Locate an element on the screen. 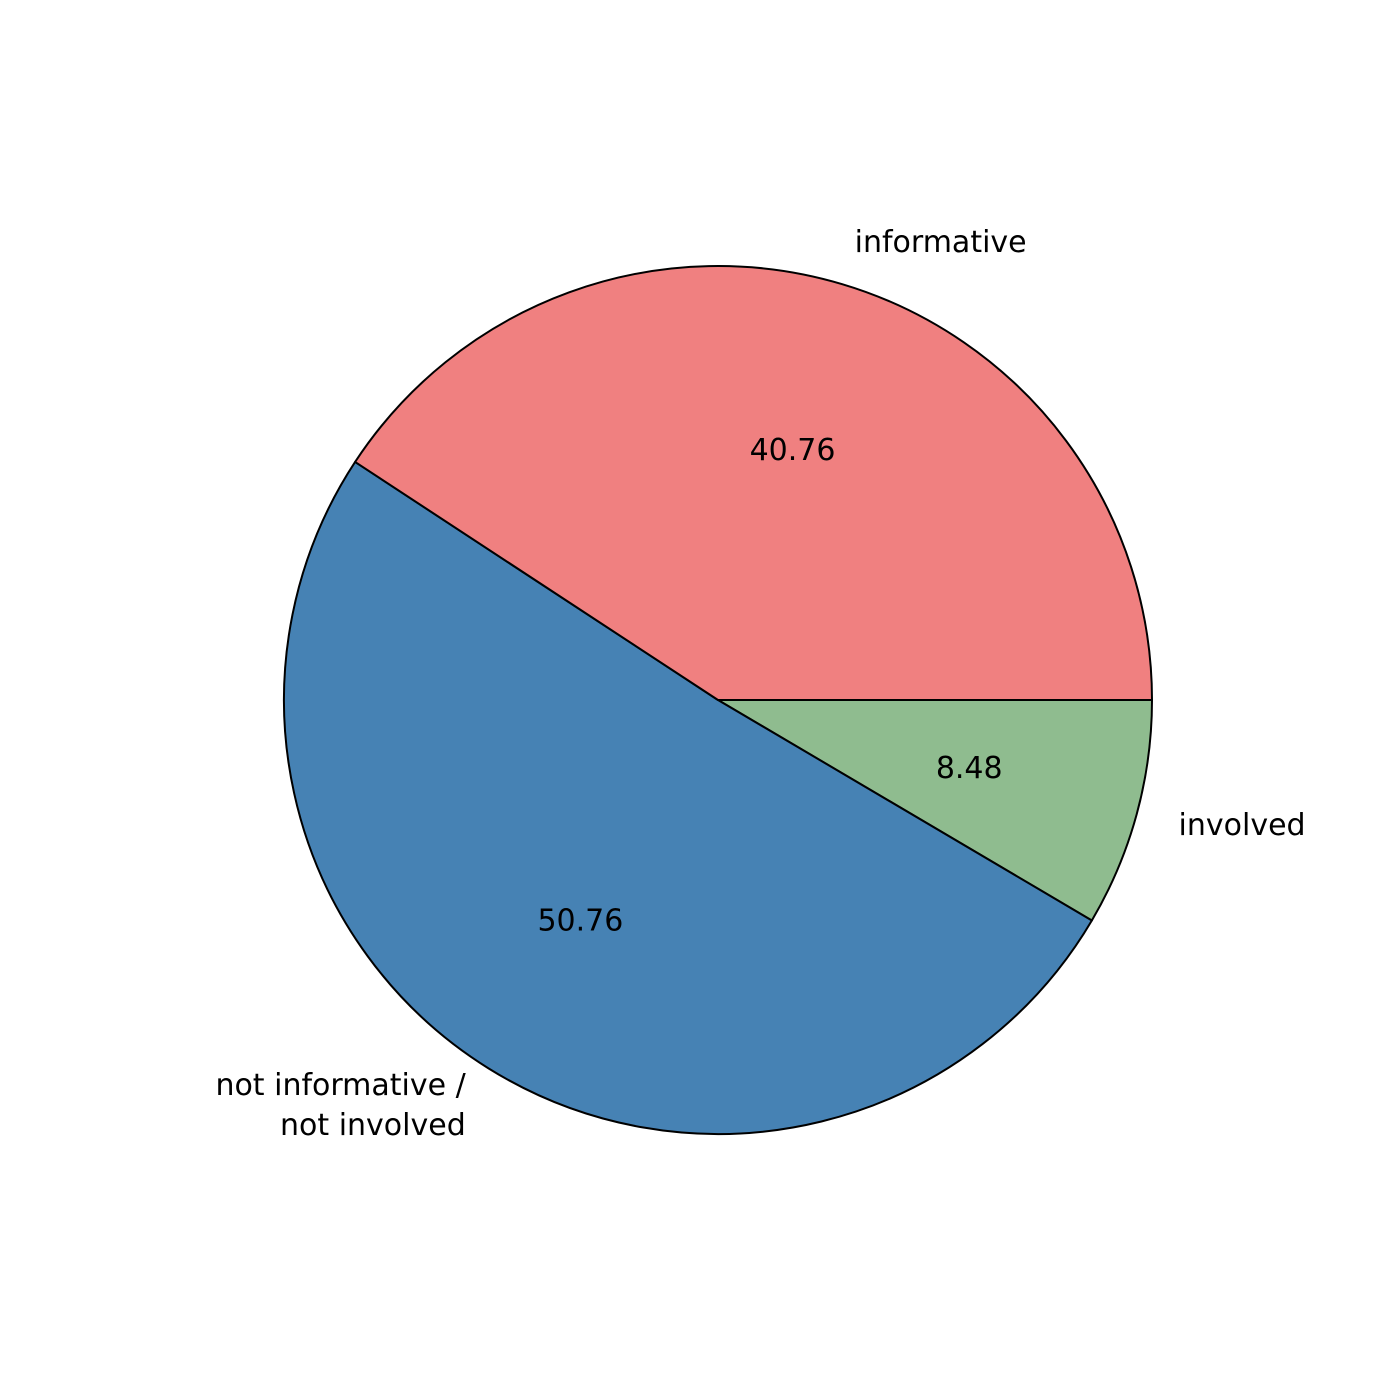 The width and height of the screenshot is (1400, 1400). pie-category-label-informative: informative is located at coordinates (941, 242).